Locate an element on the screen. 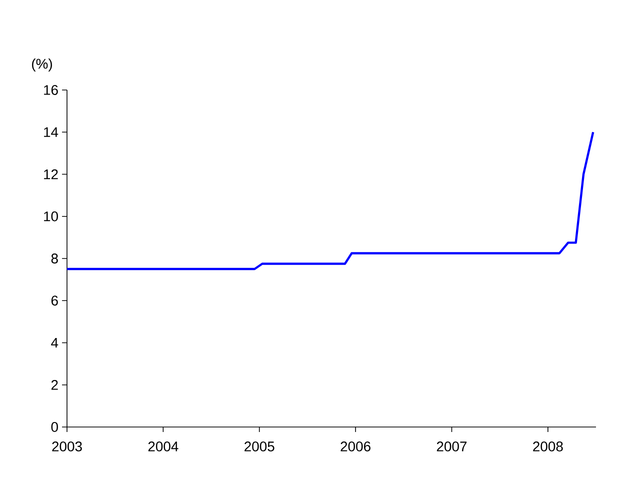 This screenshot has width=638, height=495. x-tick-label: 2005 is located at coordinates (259, 447).